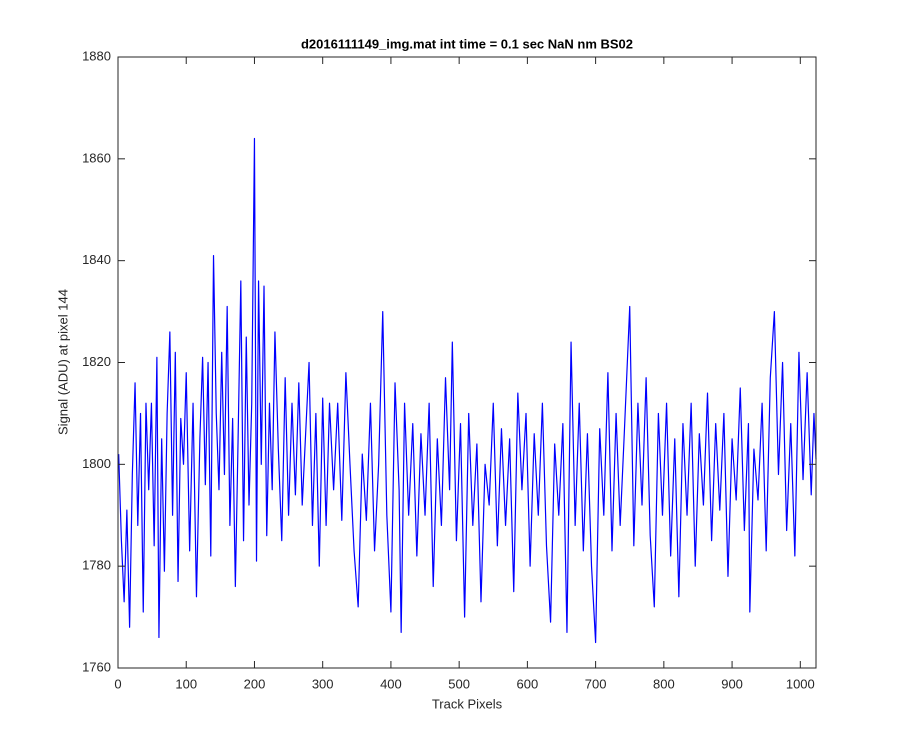  What do you see at coordinates (96, 361) in the screenshot?
I see `y-tick-label: 1820` at bounding box center [96, 361].